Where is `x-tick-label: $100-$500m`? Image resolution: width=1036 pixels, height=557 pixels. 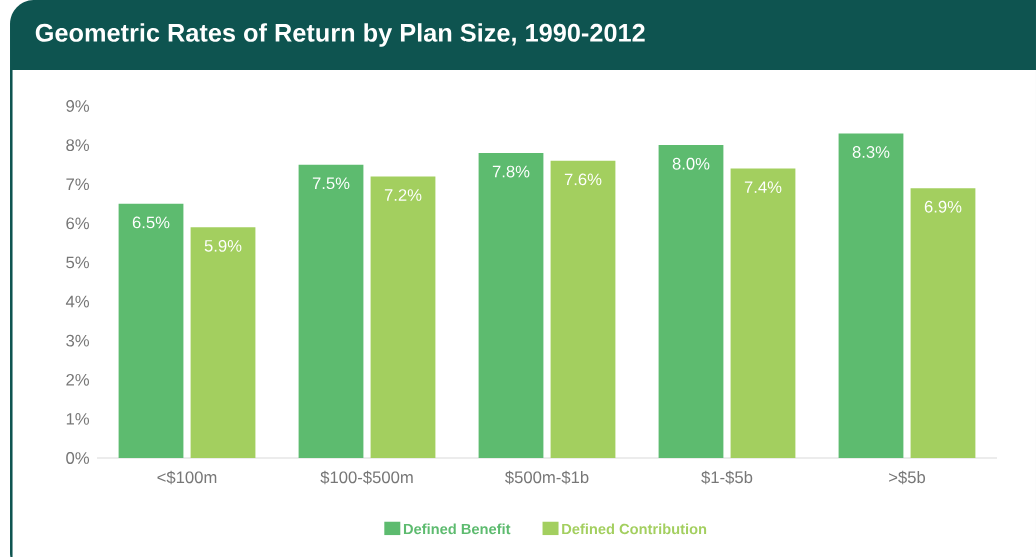
x-tick-label: $100-$500m is located at coordinates (366, 477).